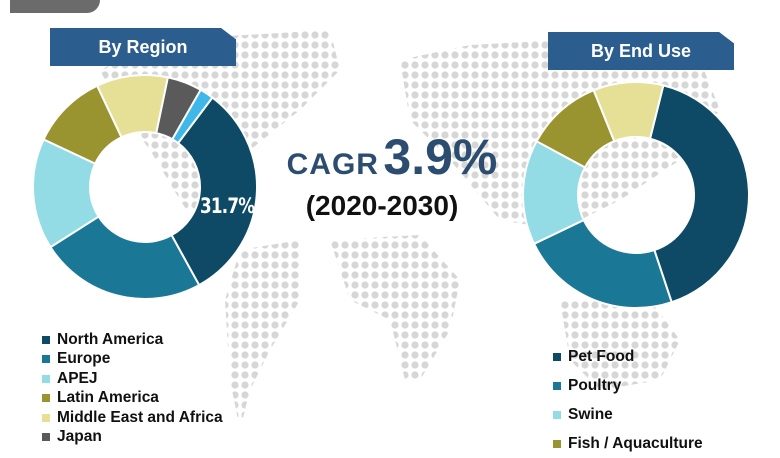 This screenshot has height=458, width=780. I want to click on region-donut-chart, so click(145, 187).